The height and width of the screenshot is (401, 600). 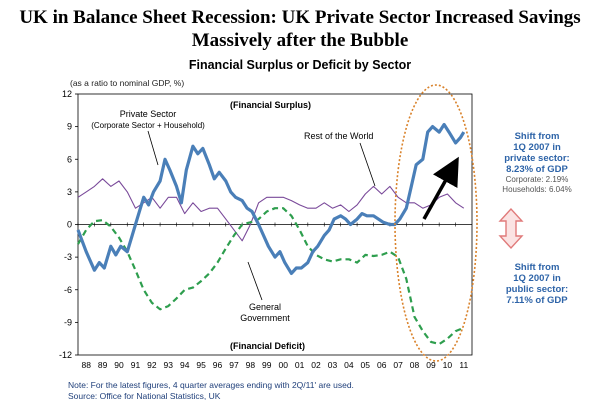 What do you see at coordinates (185, 365) in the screenshot?
I see `x-tick-label: 94` at bounding box center [185, 365].